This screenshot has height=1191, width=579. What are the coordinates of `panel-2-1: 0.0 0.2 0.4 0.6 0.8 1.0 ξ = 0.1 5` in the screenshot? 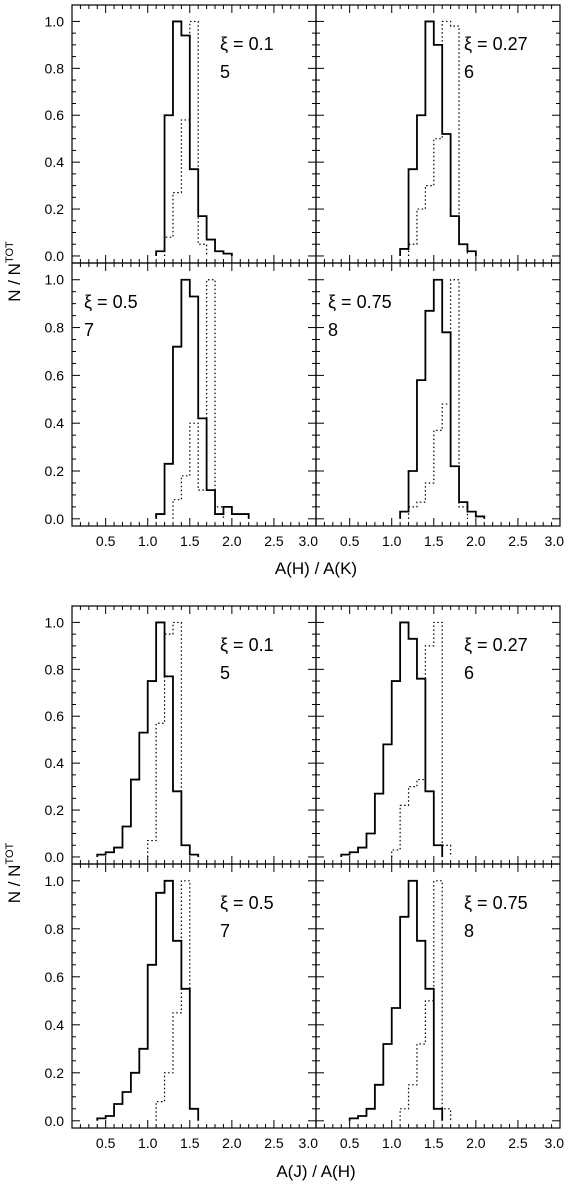 It's located at (181, 735).